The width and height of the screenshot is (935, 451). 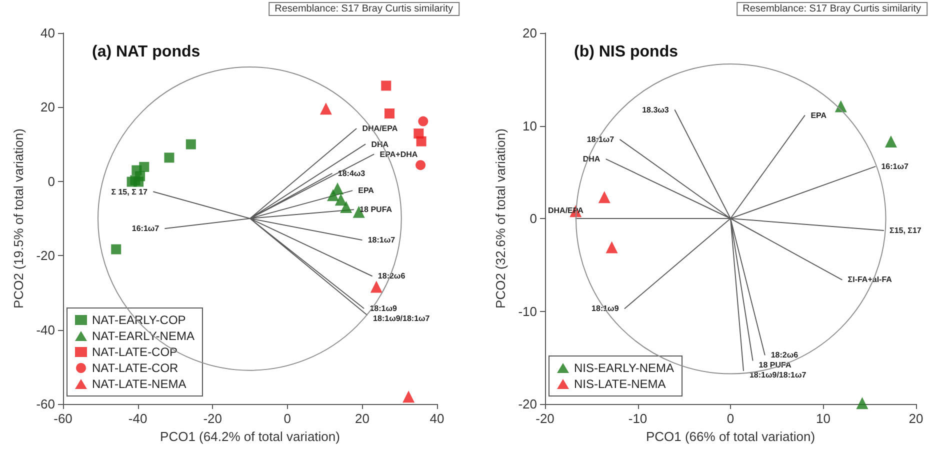 What do you see at coordinates (638, 418) in the screenshot?
I see `x-tick-label: -10` at bounding box center [638, 418].